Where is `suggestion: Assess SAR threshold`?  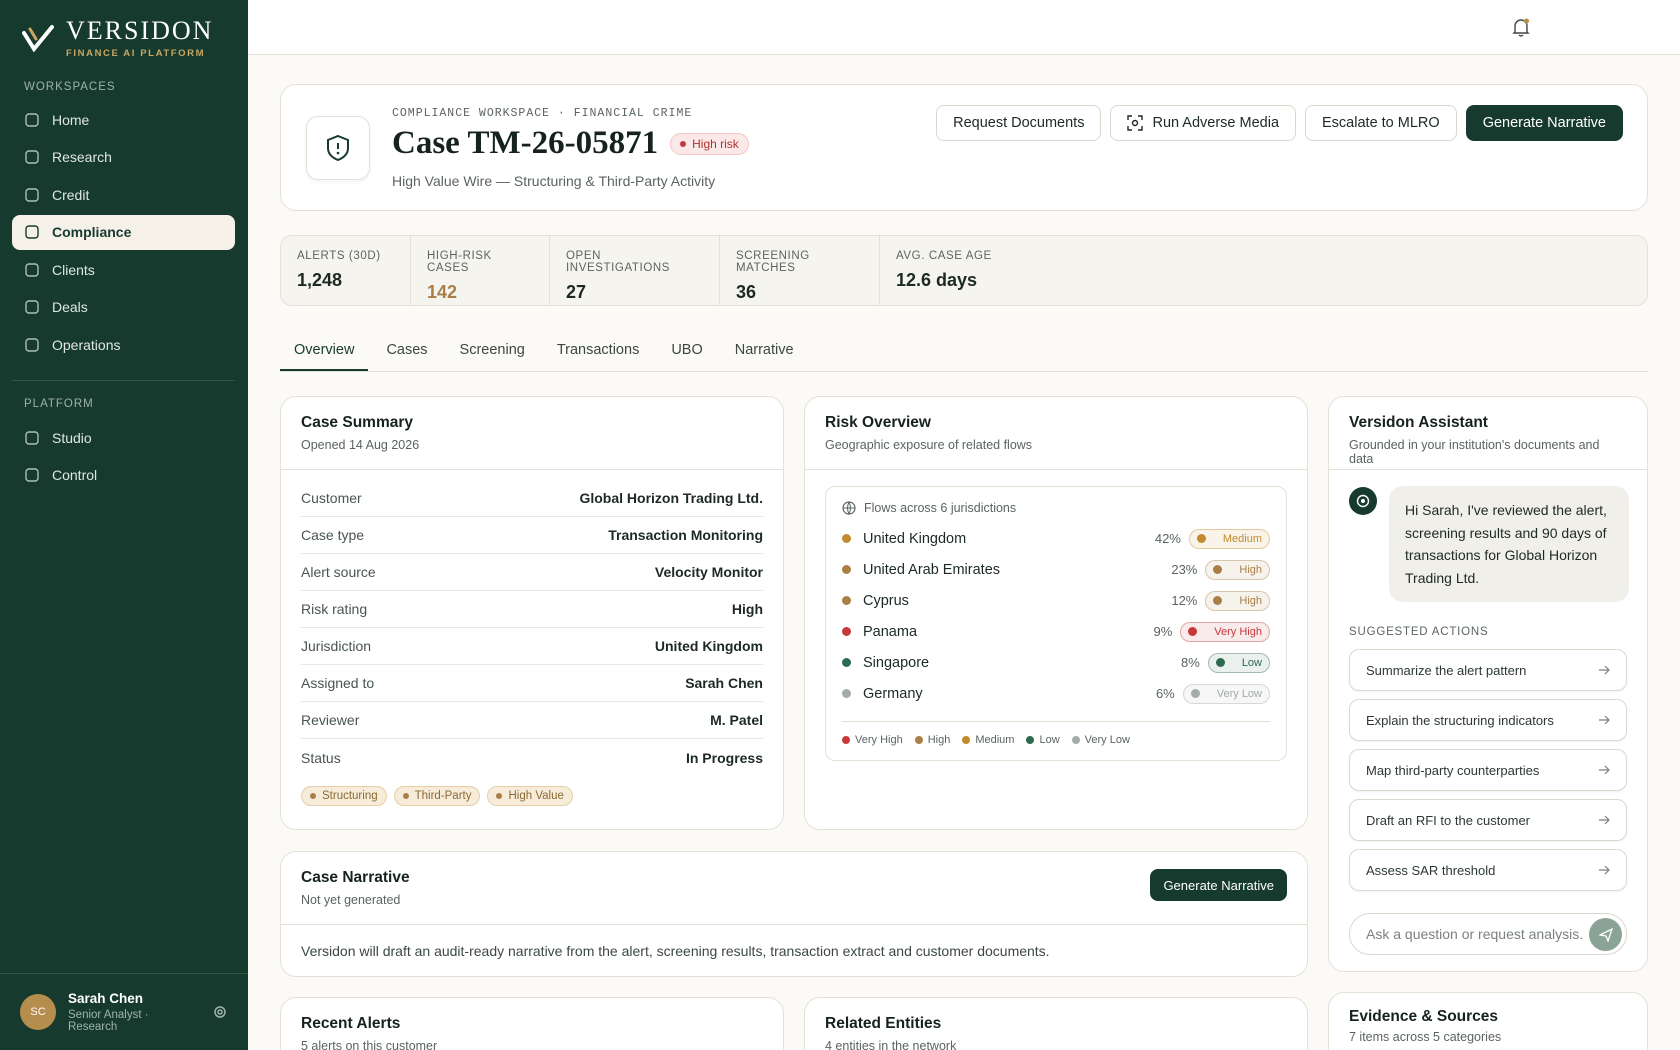
suggestion: Assess SAR threshold is located at coordinates (1488, 870).